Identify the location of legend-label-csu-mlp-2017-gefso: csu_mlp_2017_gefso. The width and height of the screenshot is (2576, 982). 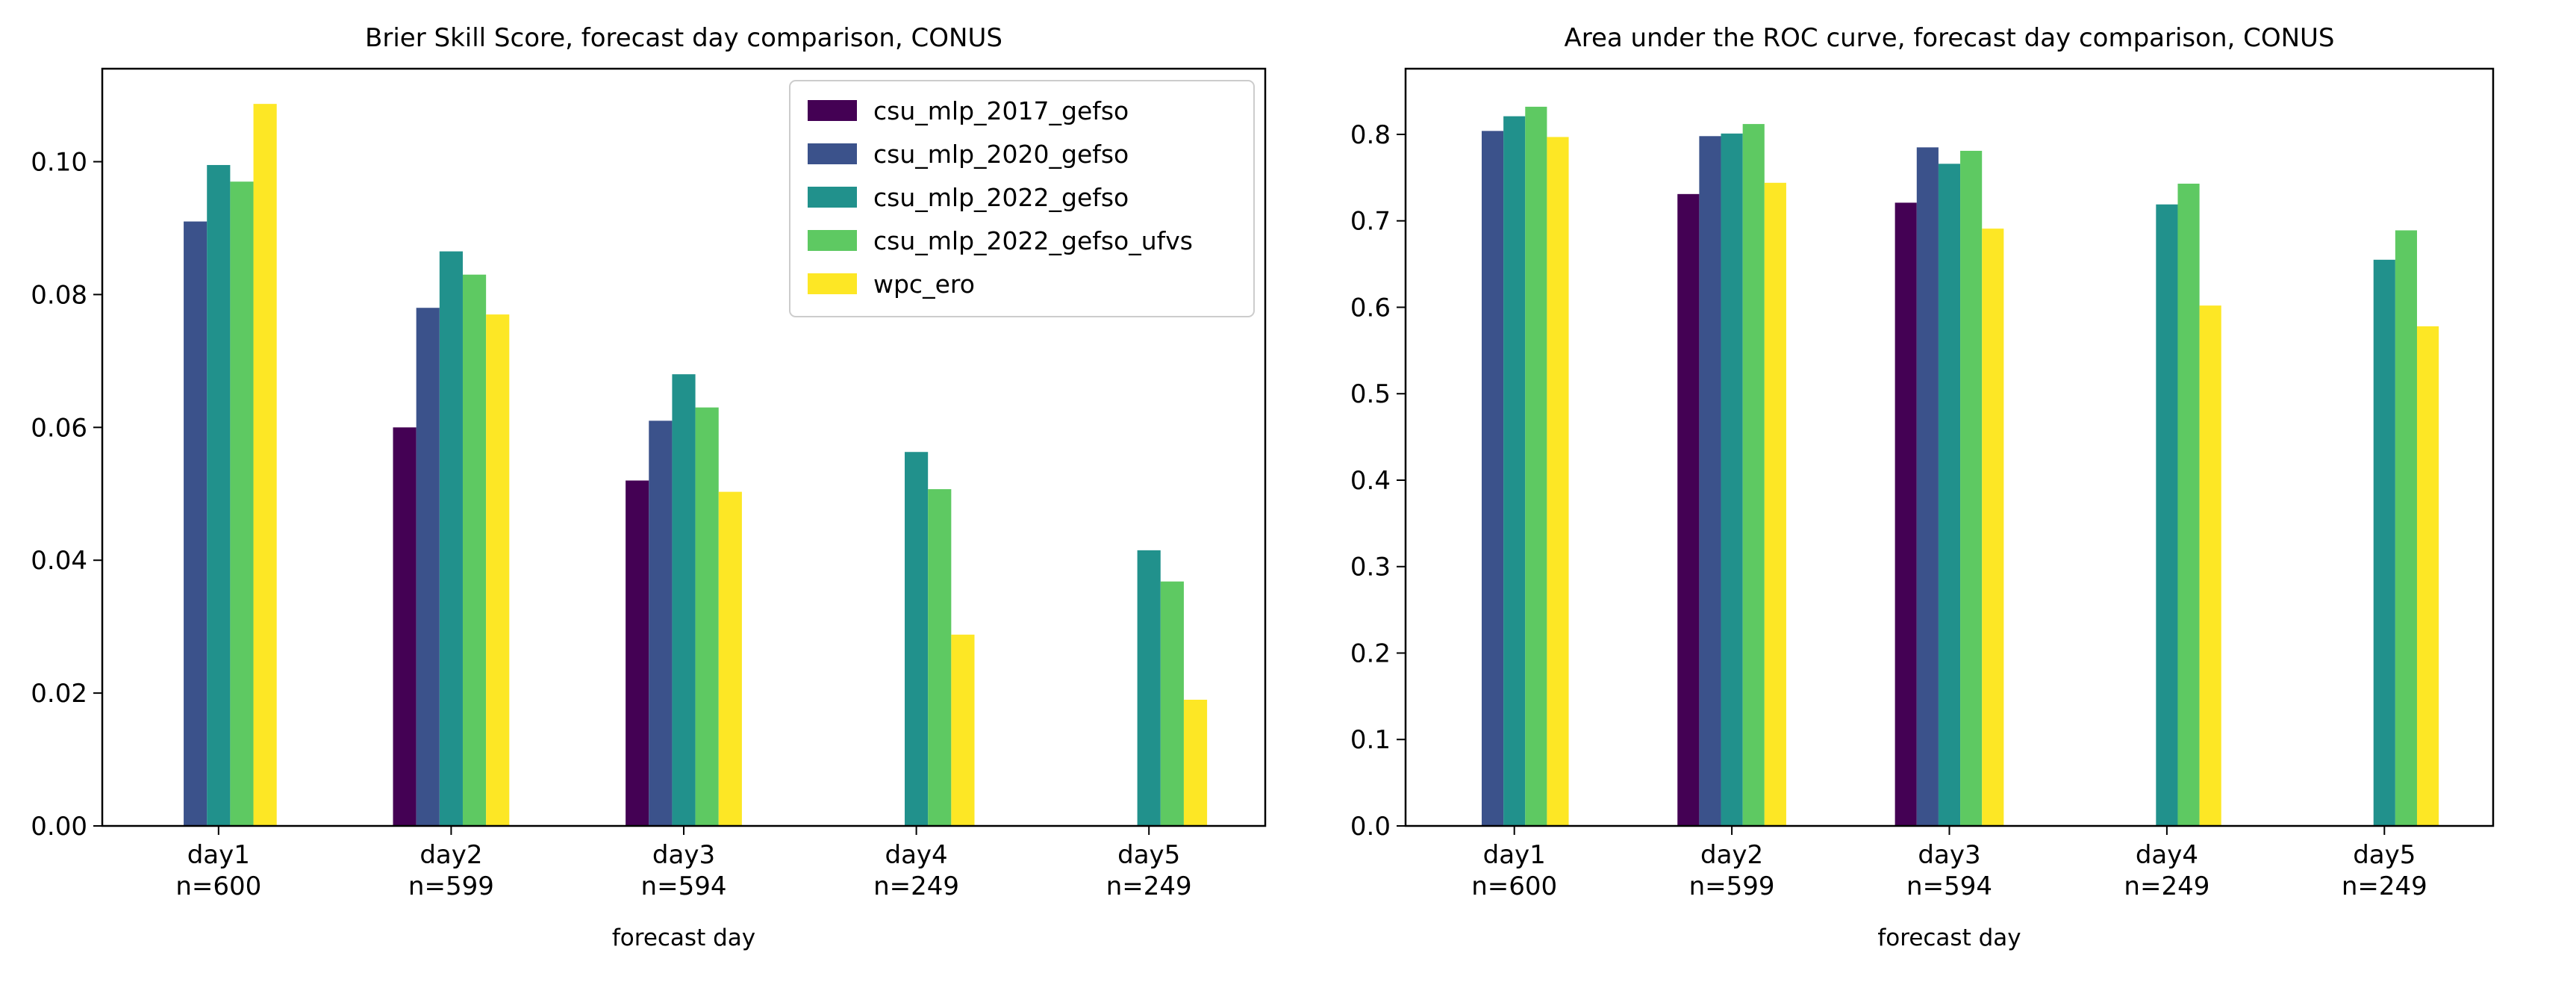
(1001, 110).